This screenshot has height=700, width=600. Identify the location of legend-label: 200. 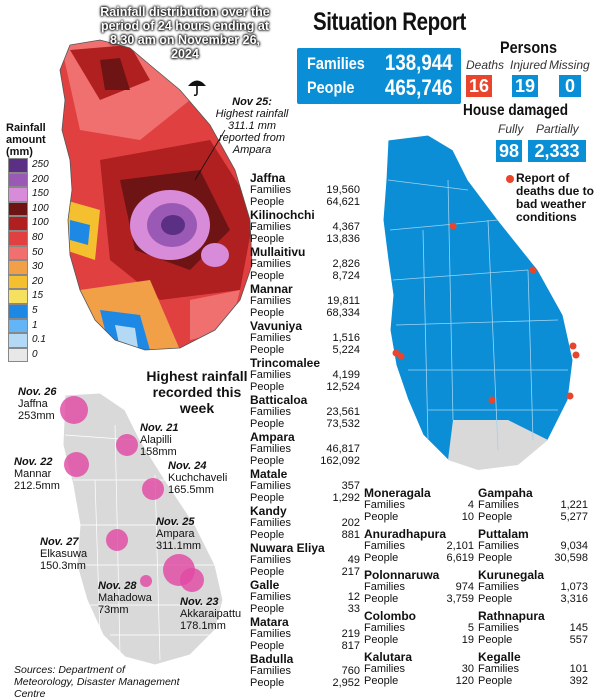
(40, 179).